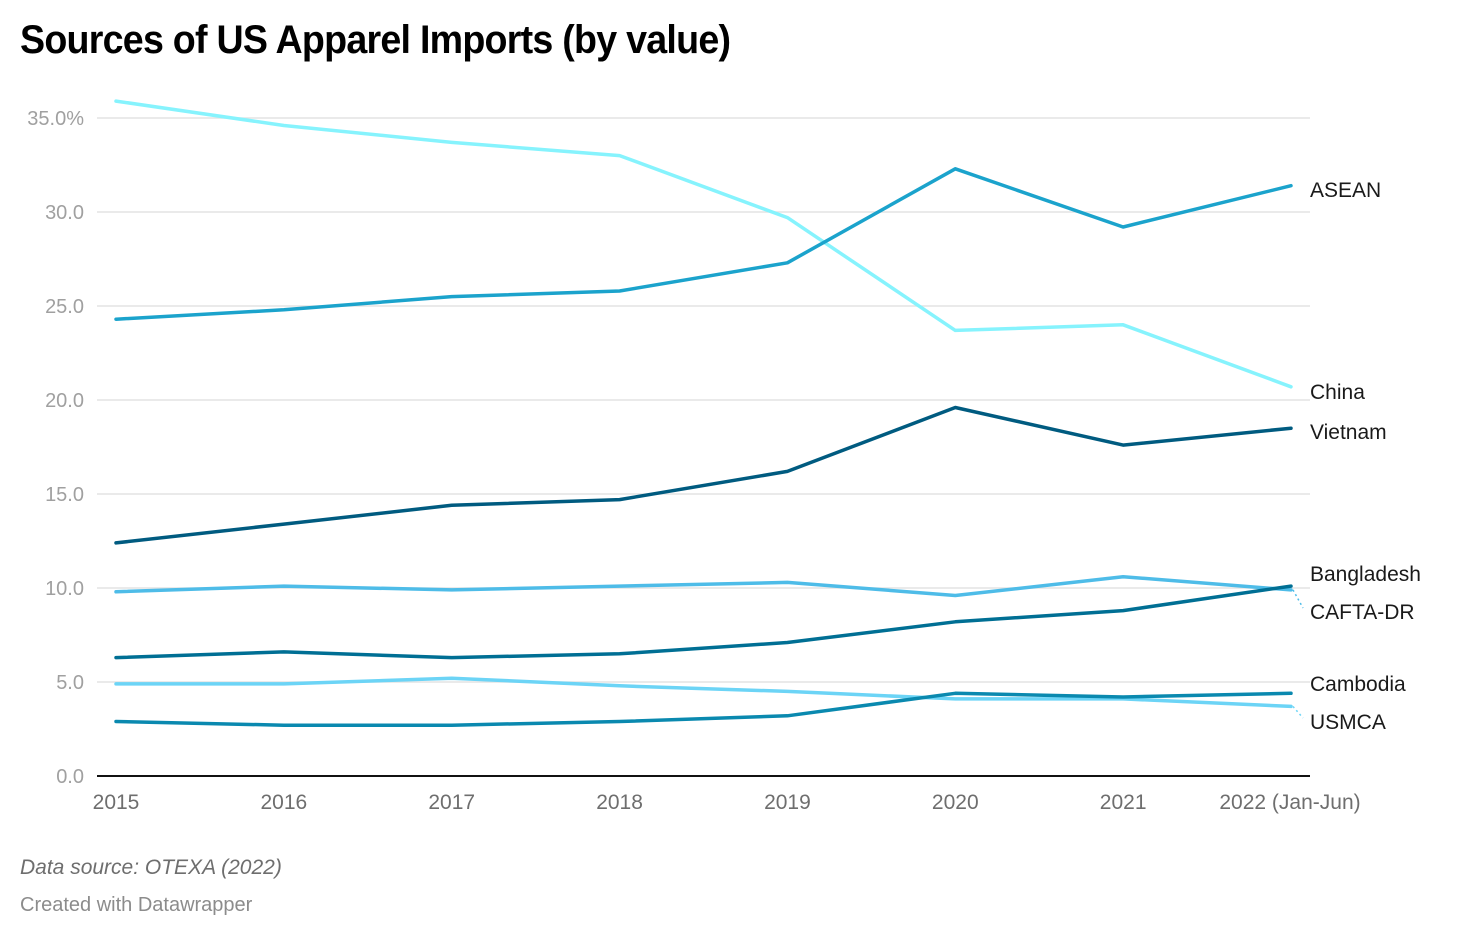 Image resolution: width=1476 pixels, height=940 pixels. I want to click on series-label-asean: ASEAN, so click(1345, 190).